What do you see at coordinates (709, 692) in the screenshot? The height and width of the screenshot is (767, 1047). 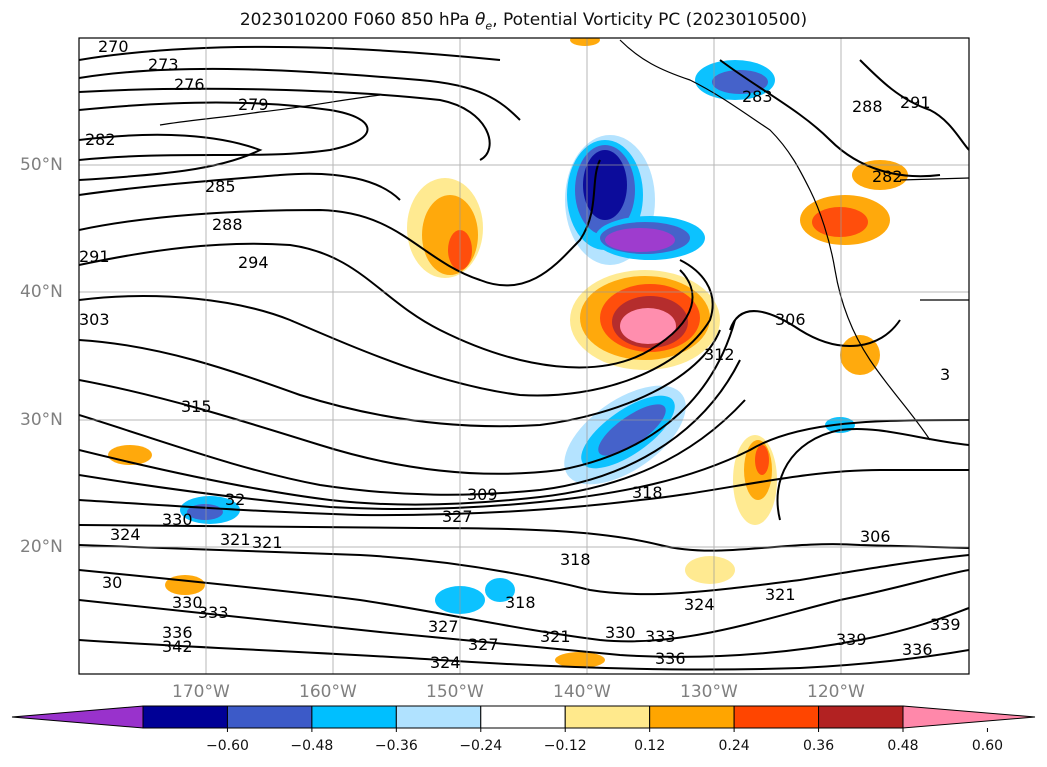 I see `lon-label: 130°W` at bounding box center [709, 692].